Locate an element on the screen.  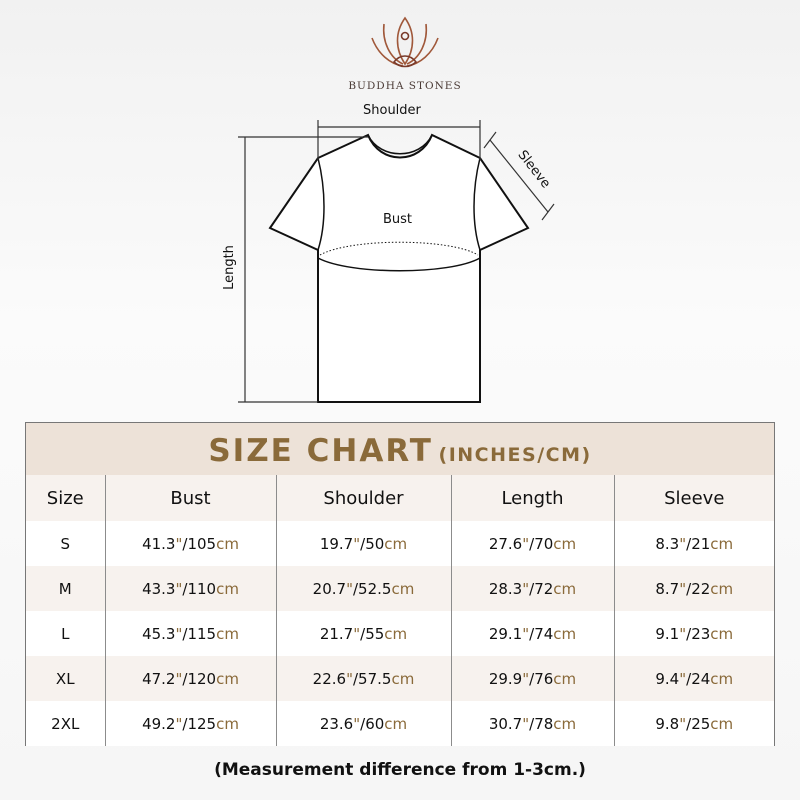
cm-value: 74 is located at coordinates (544, 633).